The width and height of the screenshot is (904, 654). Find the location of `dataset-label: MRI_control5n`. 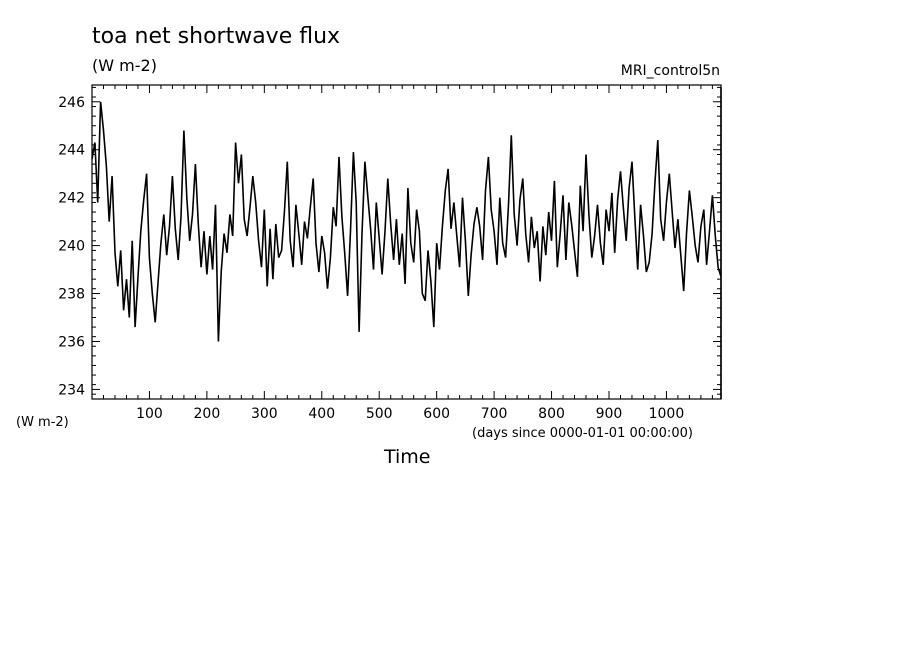

dataset-label: MRI_control5n is located at coordinates (670, 71).